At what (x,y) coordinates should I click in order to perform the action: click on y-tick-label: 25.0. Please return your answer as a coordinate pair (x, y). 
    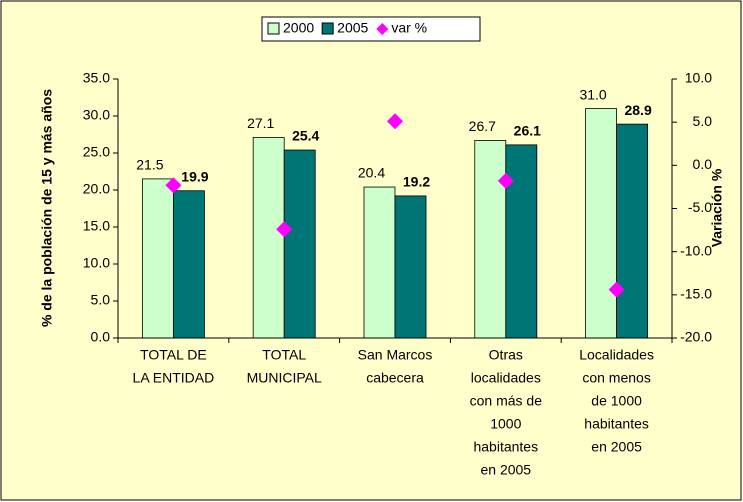
    Looking at the image, I should click on (96, 152).